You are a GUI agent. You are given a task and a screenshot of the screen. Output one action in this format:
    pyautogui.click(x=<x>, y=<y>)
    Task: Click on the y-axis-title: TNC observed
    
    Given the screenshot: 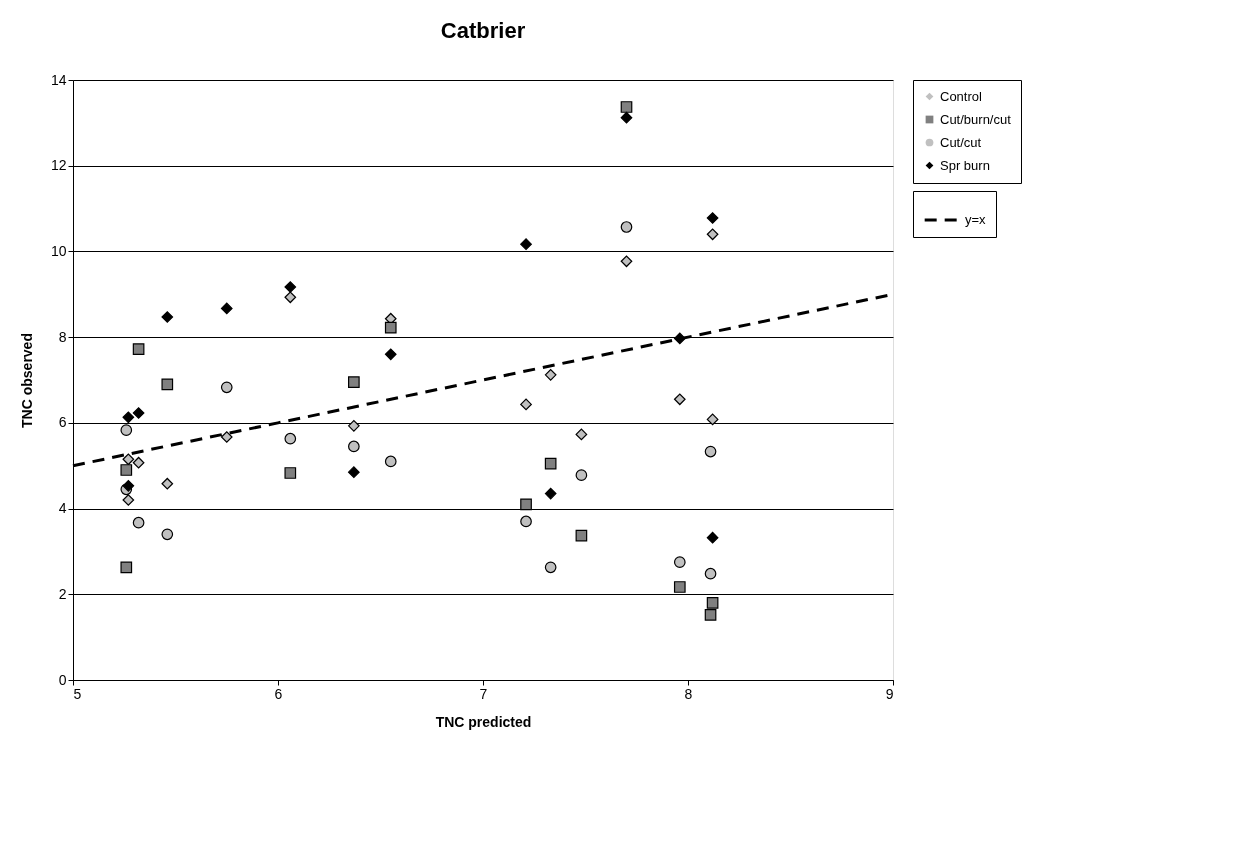 What is the action you would take?
    pyautogui.click(x=26, y=380)
    